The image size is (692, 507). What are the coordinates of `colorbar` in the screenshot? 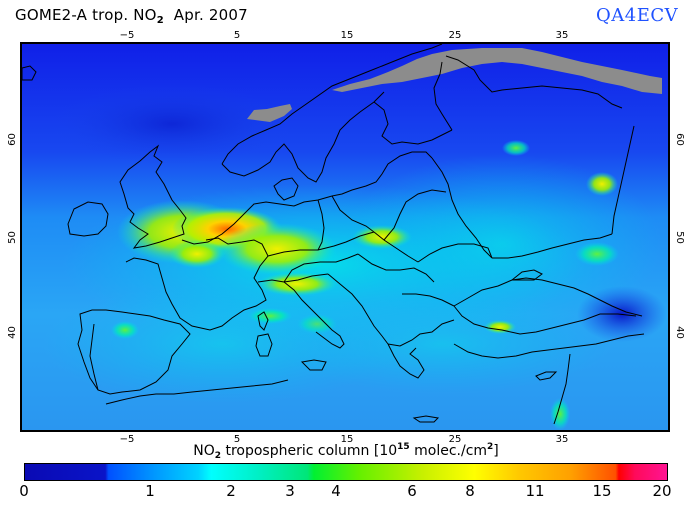 It's located at (346, 472).